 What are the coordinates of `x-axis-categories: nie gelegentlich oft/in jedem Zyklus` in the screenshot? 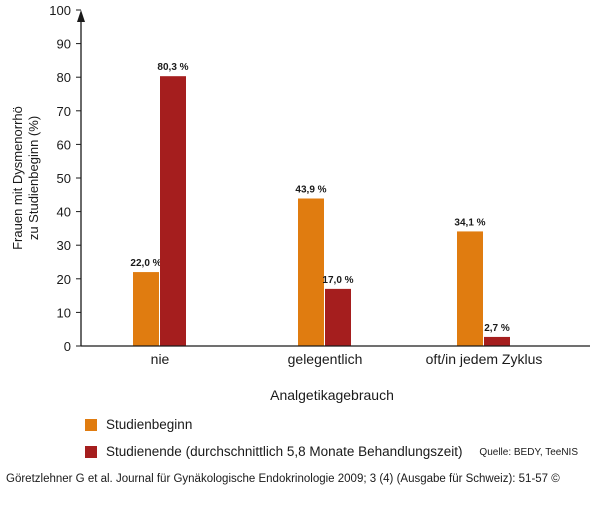 It's located at (347, 359).